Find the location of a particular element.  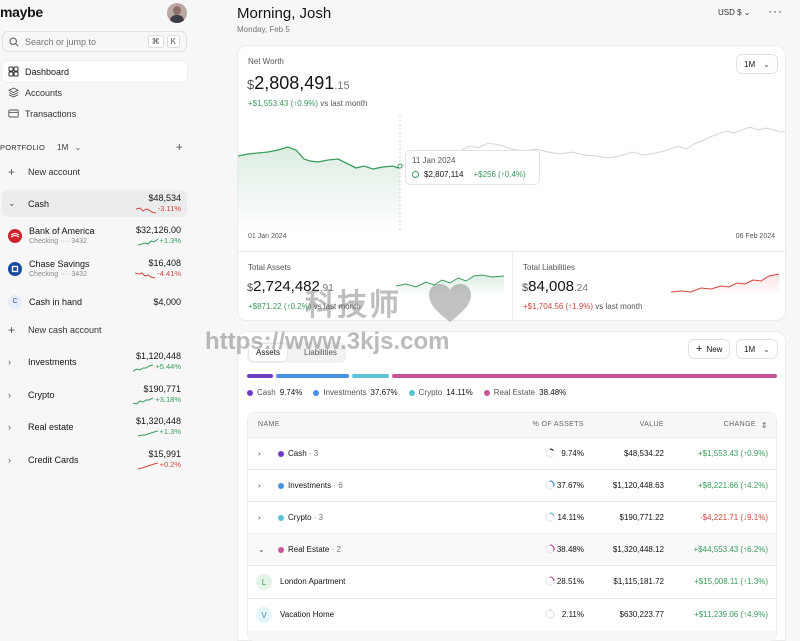

tab-assets: Assets is located at coordinates (268, 352).